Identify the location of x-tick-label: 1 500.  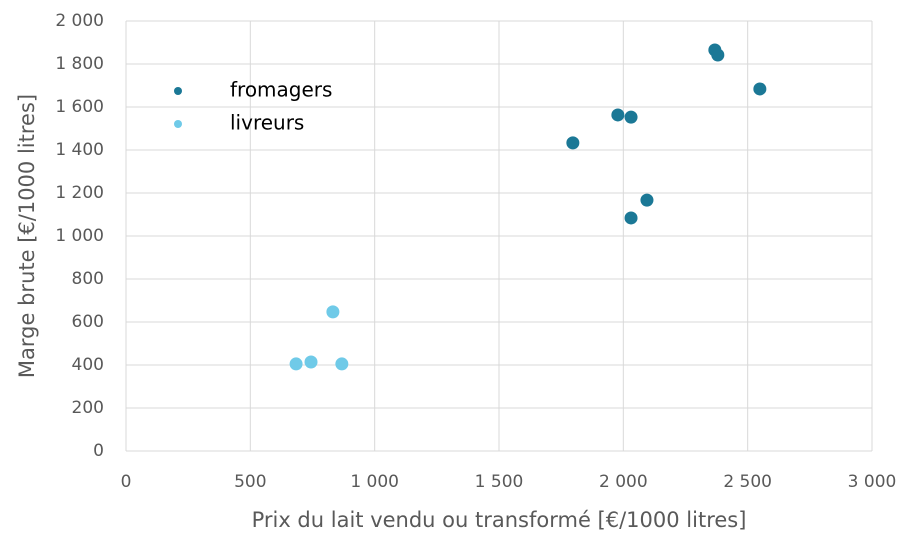
(499, 482).